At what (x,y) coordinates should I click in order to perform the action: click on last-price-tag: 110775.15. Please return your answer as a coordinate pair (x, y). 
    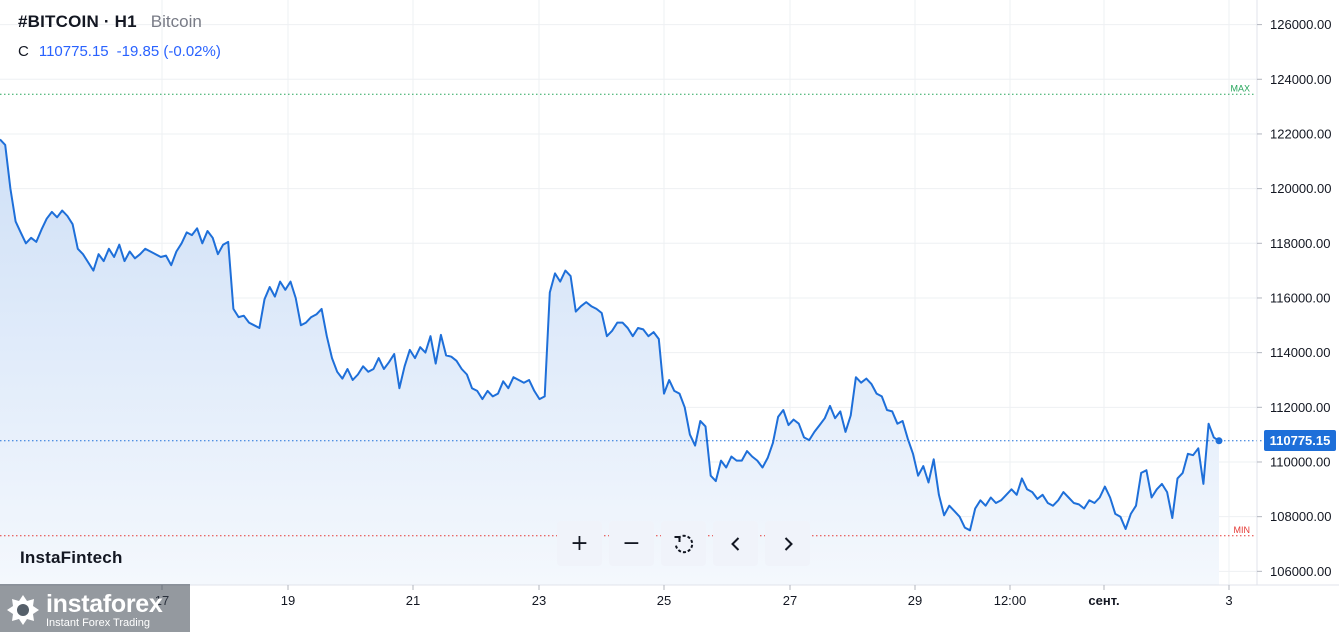
    Looking at the image, I should click on (1300, 441).